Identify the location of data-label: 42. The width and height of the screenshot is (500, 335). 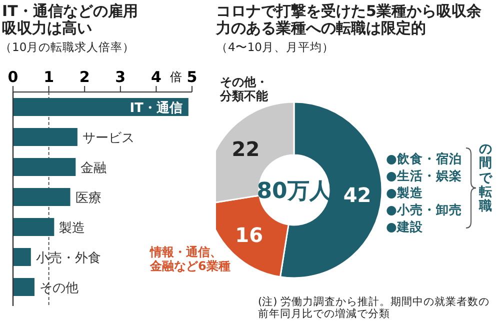
(357, 194).